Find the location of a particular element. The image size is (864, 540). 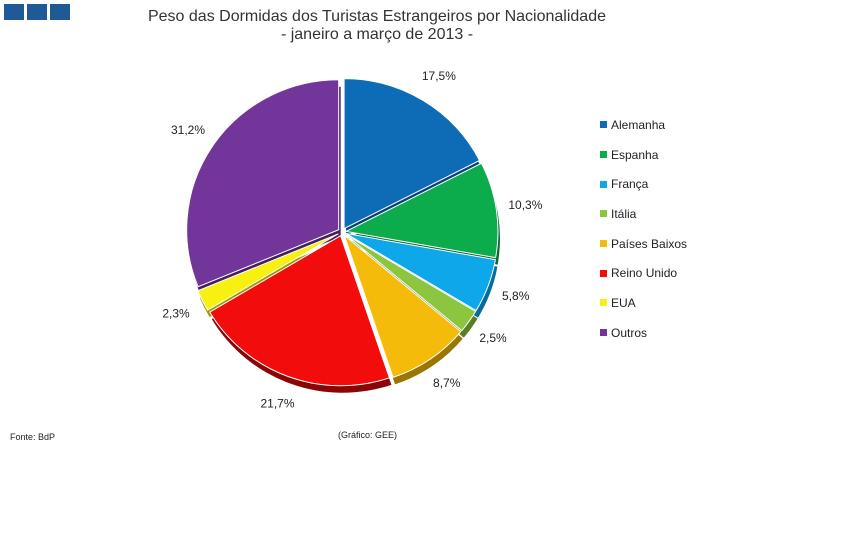

pie-slice-alemanha is located at coordinates (412, 154).